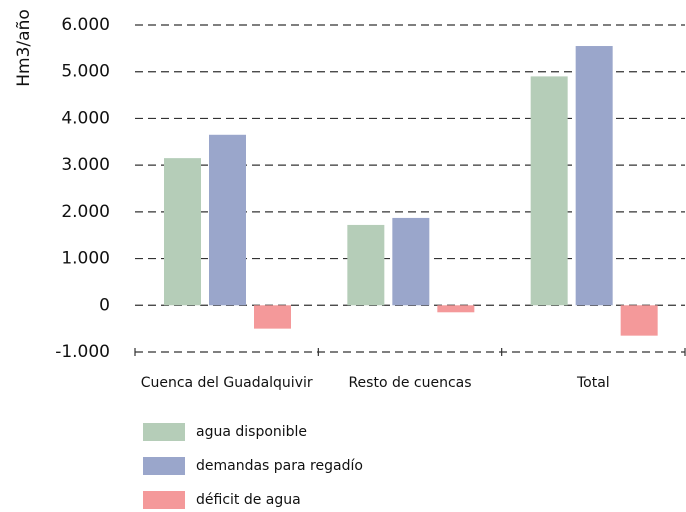 This screenshot has height=512, width=686. What do you see at coordinates (251, 432) in the screenshot?
I see `legend-label: agua disponible` at bounding box center [251, 432].